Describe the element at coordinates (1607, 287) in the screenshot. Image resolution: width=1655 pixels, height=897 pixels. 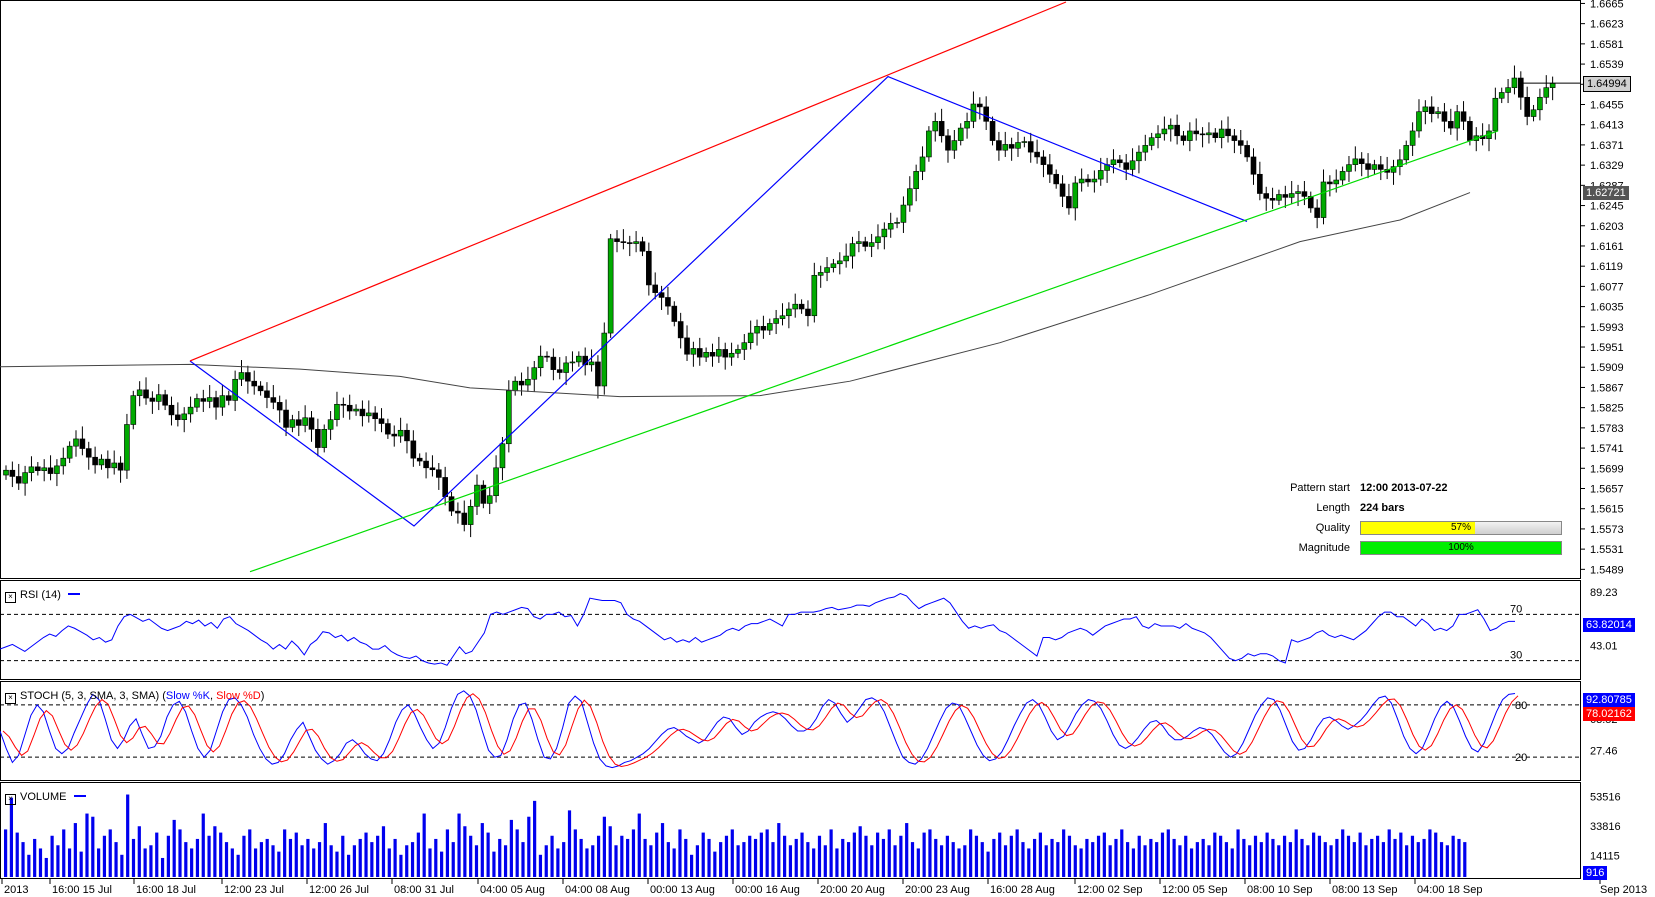
I see `y-tick-label: 1.6077` at that location.